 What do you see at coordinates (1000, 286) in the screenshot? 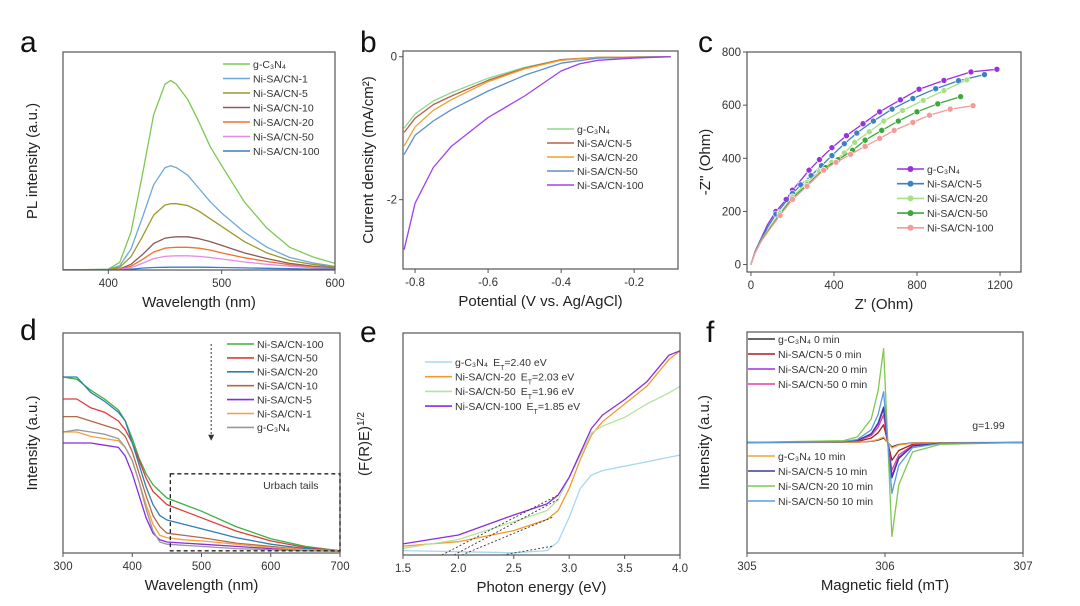
I see `x-tick-label: 1200` at bounding box center [1000, 286].